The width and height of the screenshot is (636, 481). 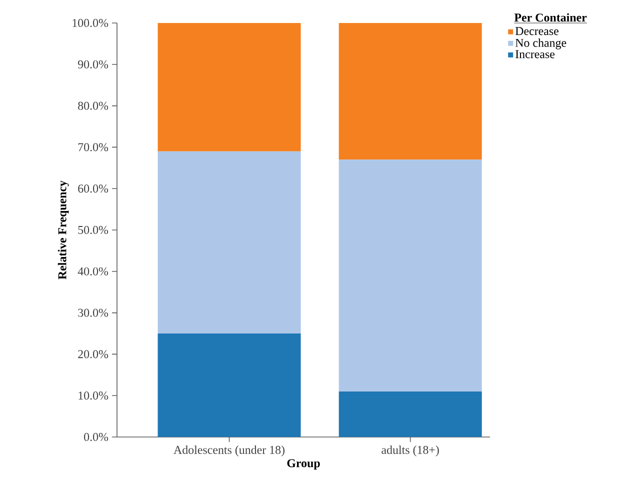 I want to click on y-axis-title: Relative Frequency, so click(x=63, y=230).